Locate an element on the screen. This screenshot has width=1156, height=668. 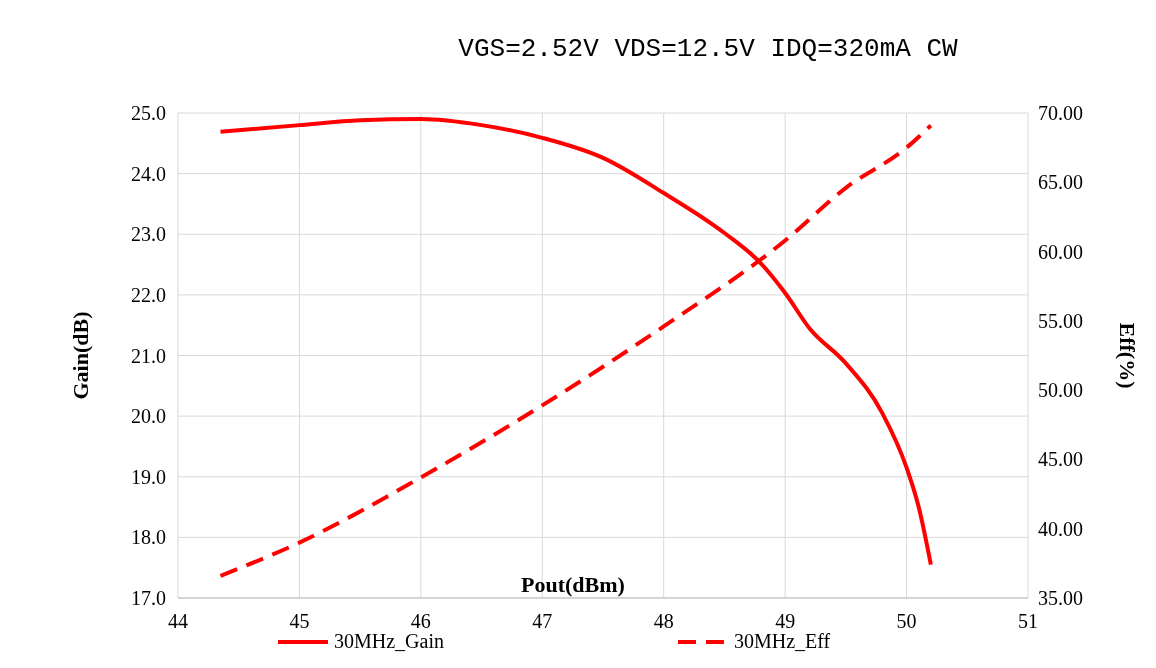
legend-label: 30MHz_Eff is located at coordinates (782, 641).